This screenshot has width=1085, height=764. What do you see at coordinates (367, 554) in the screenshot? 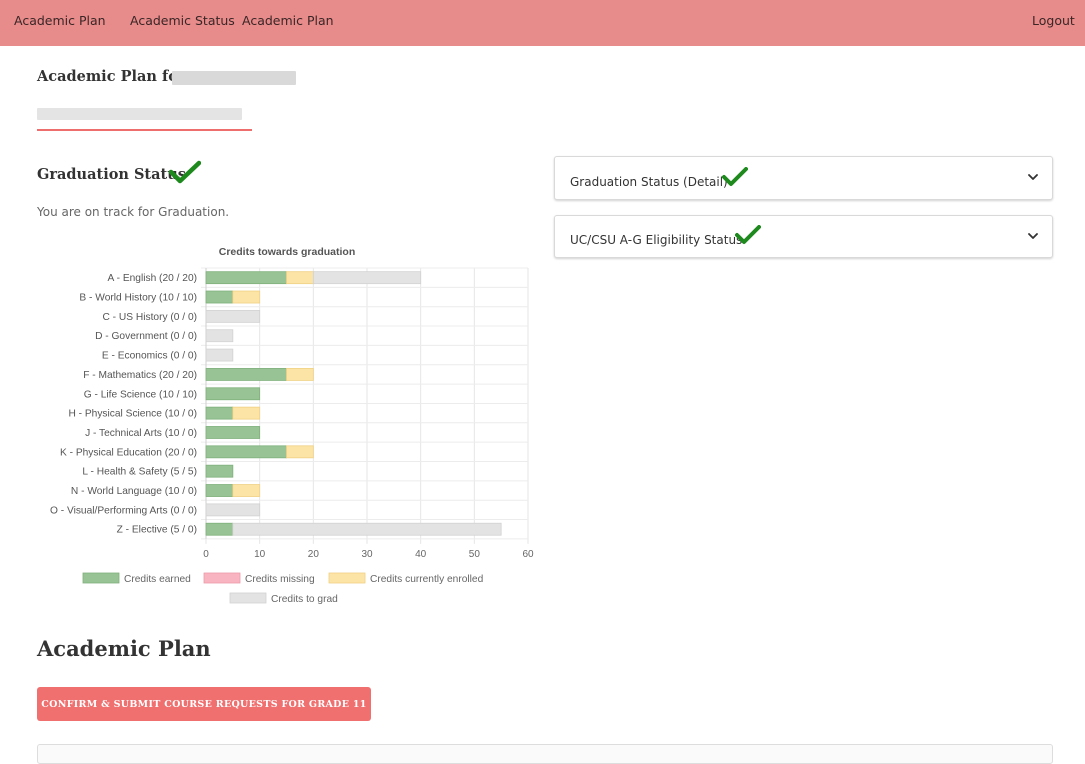
I see `x-tick-label: 30` at bounding box center [367, 554].